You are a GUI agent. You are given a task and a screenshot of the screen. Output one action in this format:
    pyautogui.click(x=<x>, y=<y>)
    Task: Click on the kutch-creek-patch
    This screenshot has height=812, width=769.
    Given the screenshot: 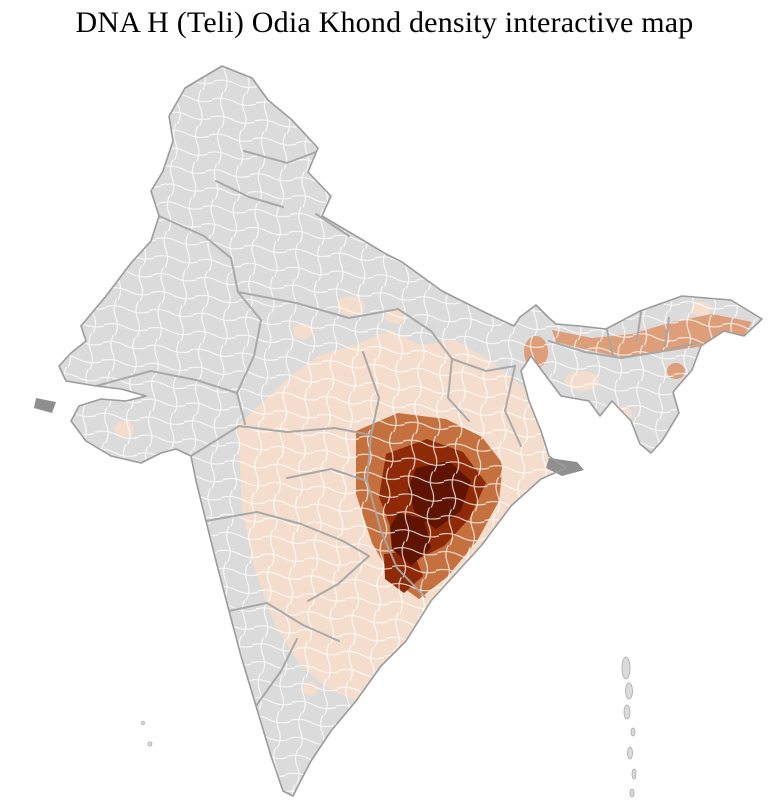 What is the action you would take?
    pyautogui.click(x=45, y=405)
    